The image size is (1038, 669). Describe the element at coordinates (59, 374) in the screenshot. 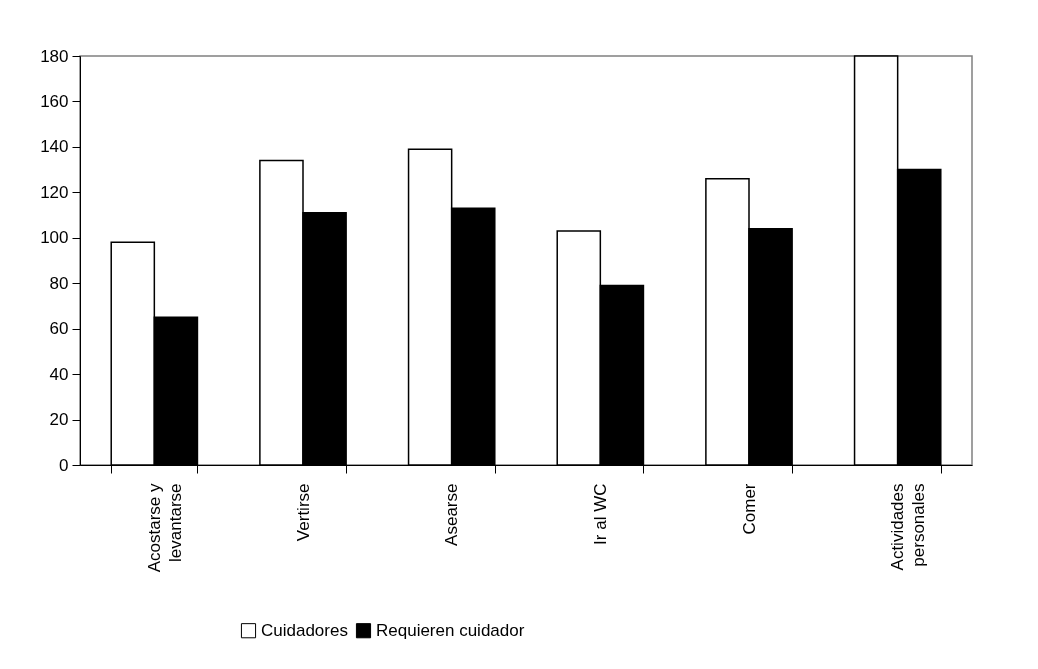

I see `y-tick-label: 40` at that location.